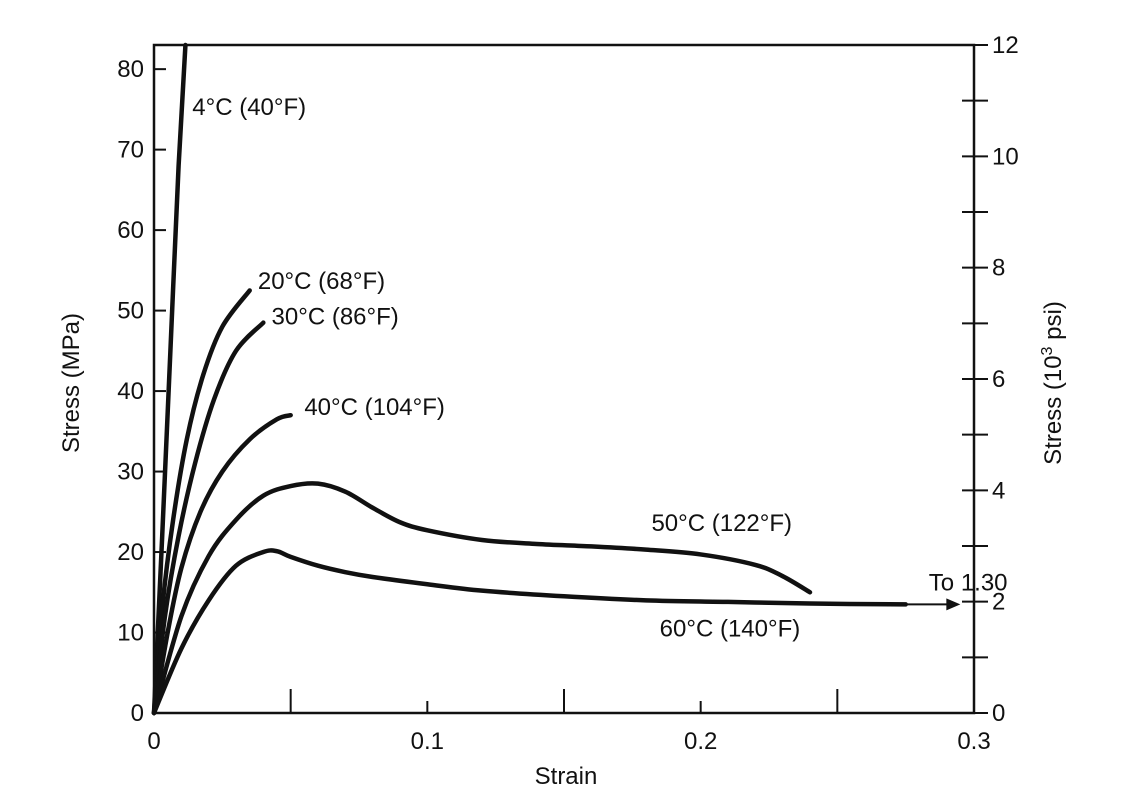 Image resolution: width=1139 pixels, height=812 pixels. I want to click on y2-tick-label: 2, so click(998, 602).